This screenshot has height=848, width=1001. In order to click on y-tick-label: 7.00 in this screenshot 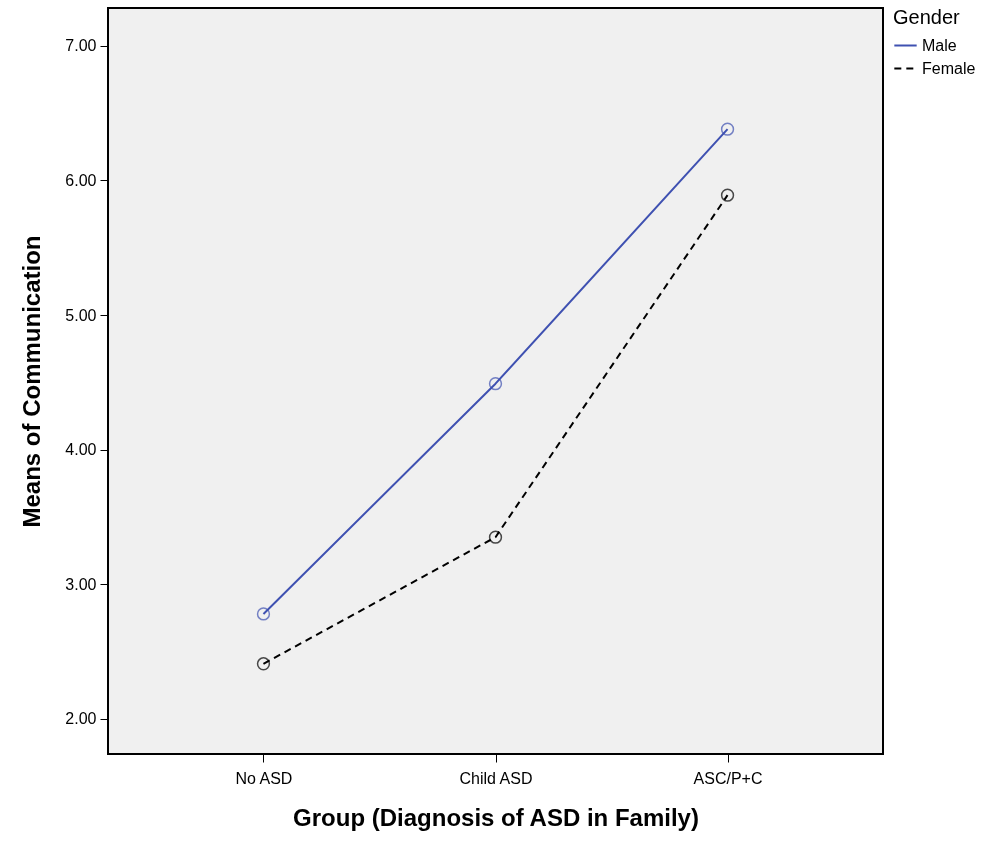, I will do `click(81, 46)`.